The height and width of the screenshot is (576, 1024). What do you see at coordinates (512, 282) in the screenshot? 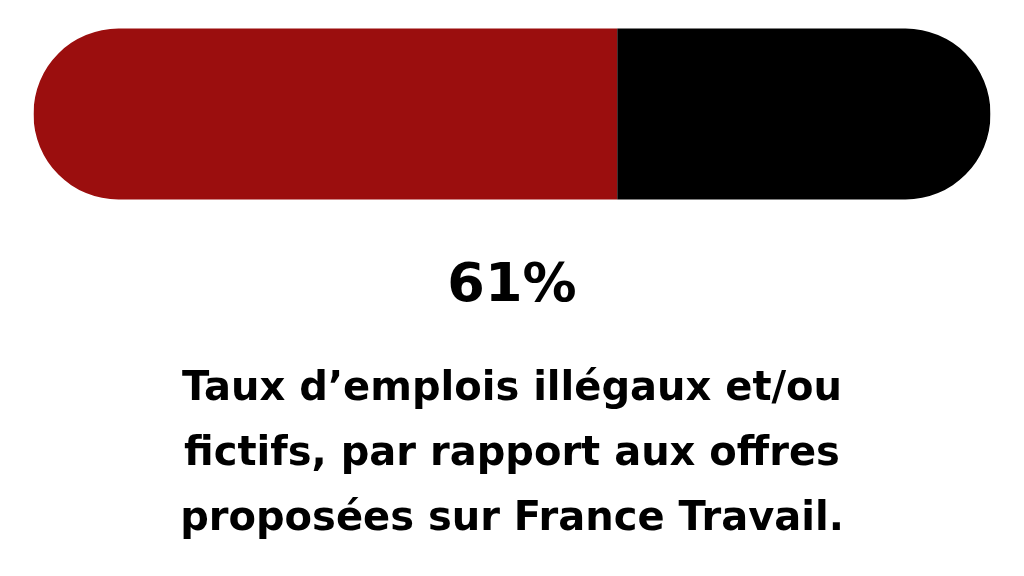
I see `text: 61%` at bounding box center [512, 282].